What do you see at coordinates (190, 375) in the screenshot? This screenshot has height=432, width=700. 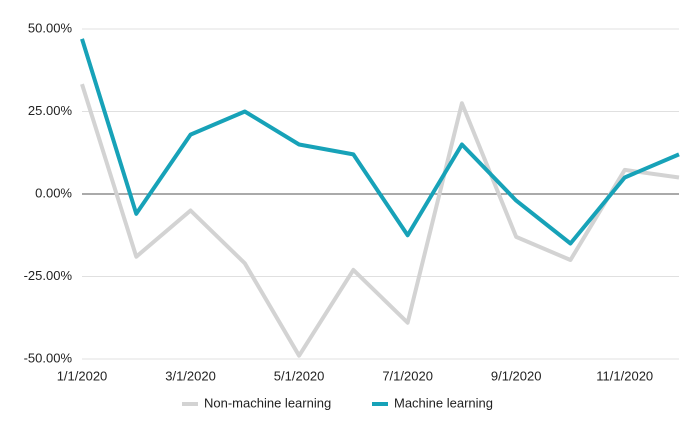 I see `x-tick-label: 3/1/2020` at bounding box center [190, 375].